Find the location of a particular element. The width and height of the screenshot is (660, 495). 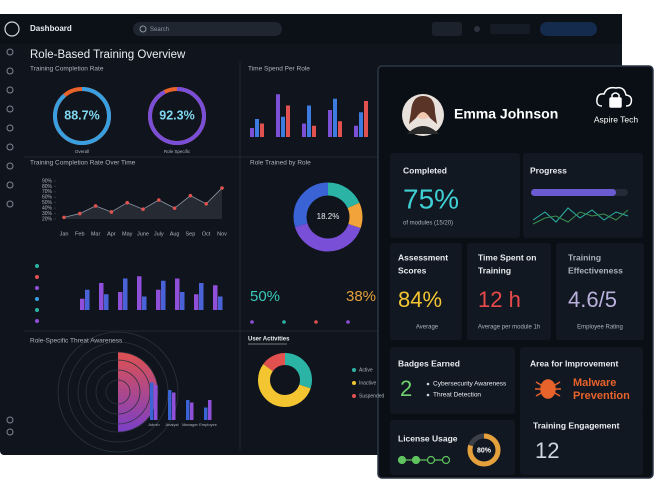

x-tick-label: Employee is located at coordinates (208, 424).